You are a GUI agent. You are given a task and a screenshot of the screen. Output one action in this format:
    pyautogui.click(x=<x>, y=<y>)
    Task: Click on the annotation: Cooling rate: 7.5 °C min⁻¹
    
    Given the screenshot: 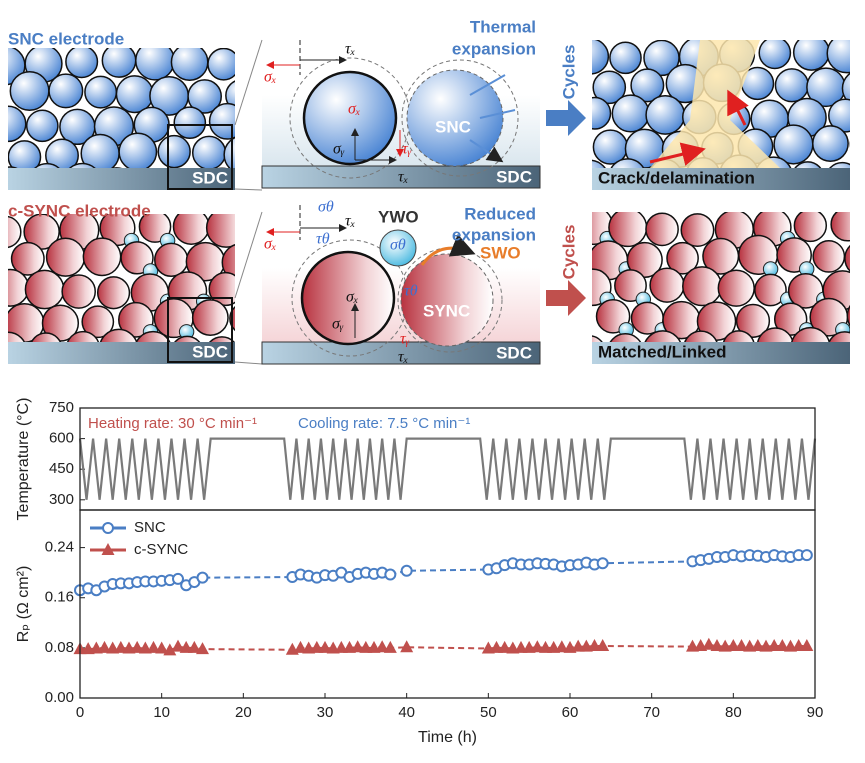 What is the action you would take?
    pyautogui.click(x=384, y=423)
    